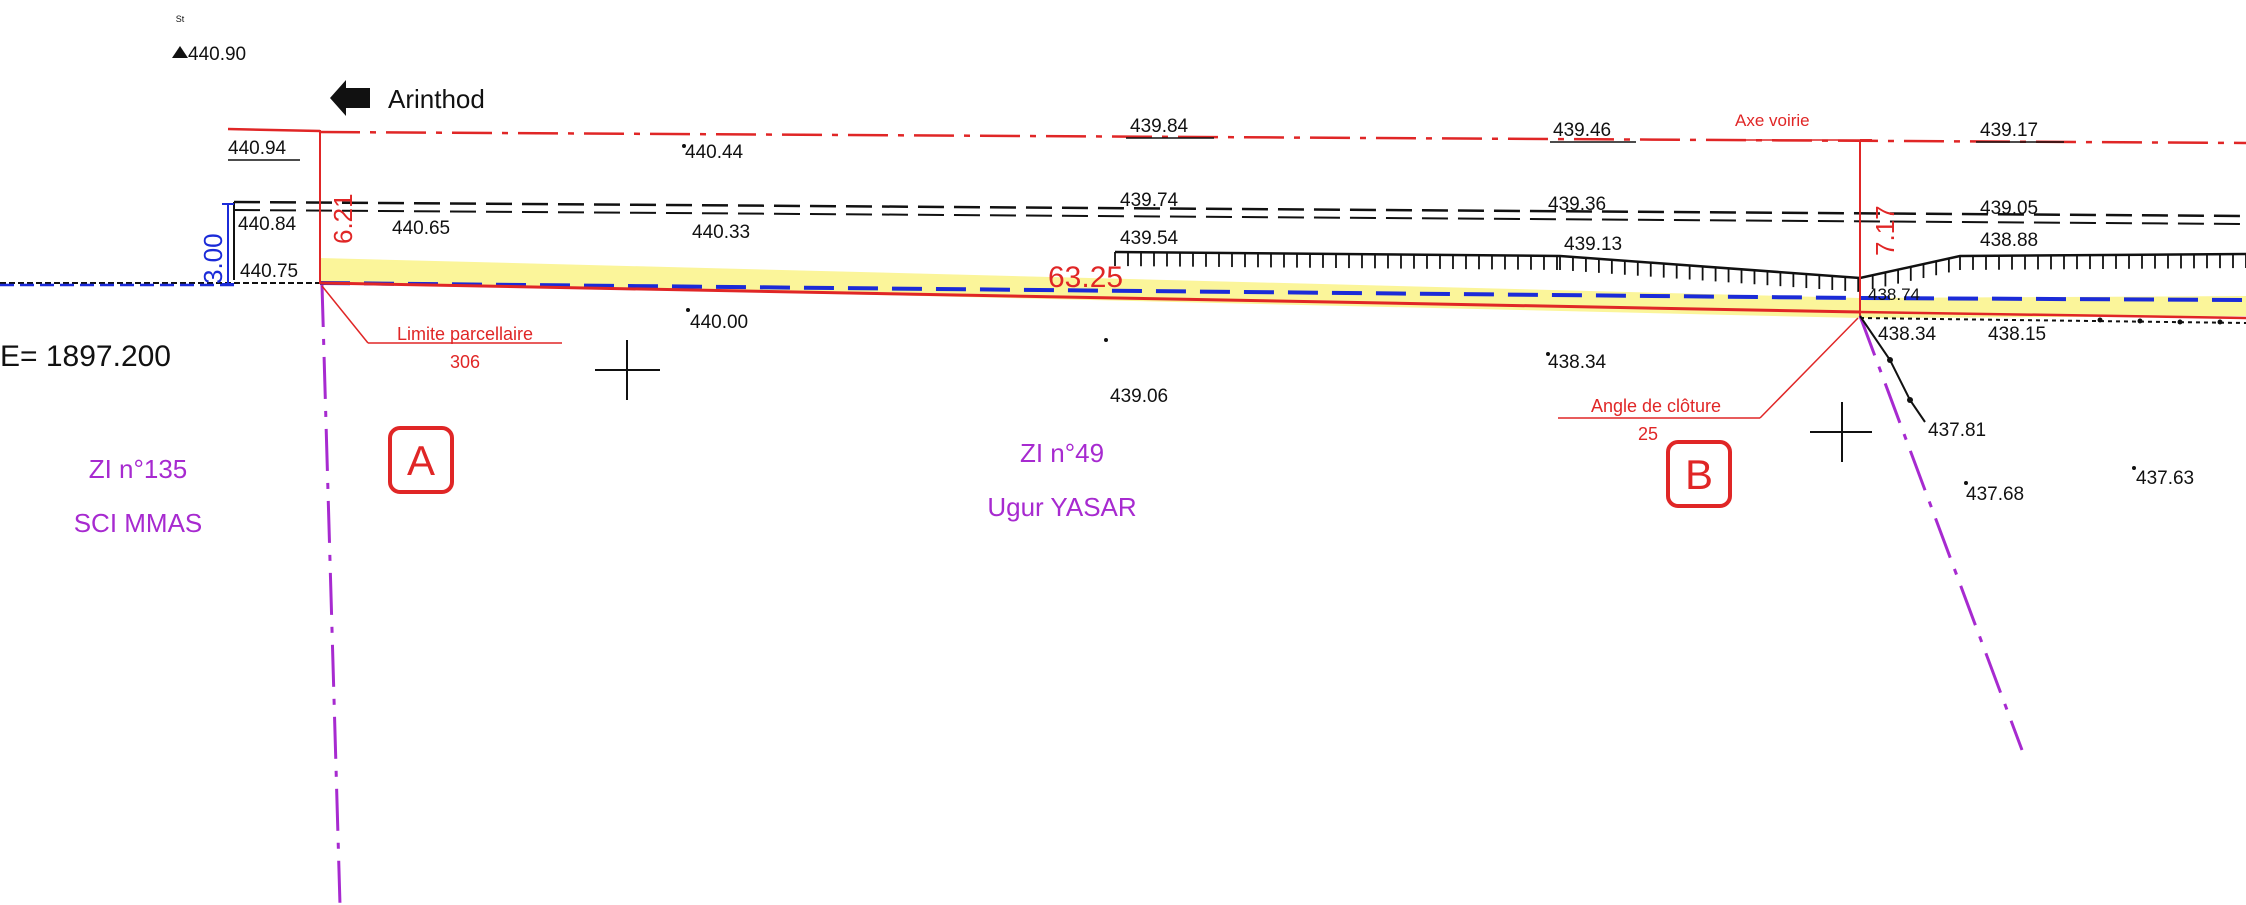  Describe the element at coordinates (2009, 130) in the screenshot. I see `elevation-label: 439.17` at that location.